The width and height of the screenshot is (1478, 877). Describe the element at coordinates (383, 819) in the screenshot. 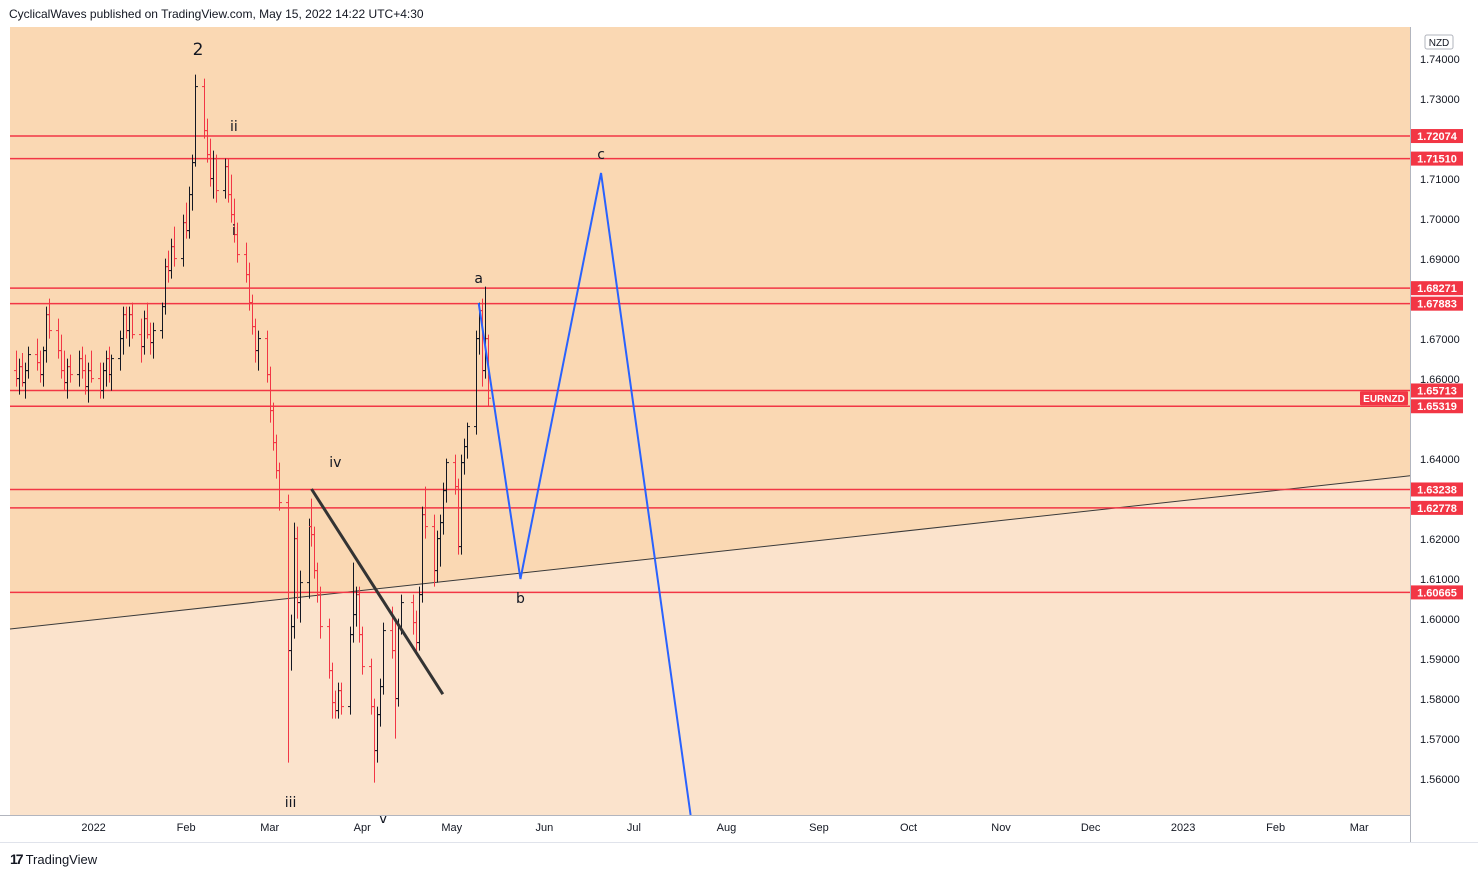

I see `wave-label-v: v` at that location.